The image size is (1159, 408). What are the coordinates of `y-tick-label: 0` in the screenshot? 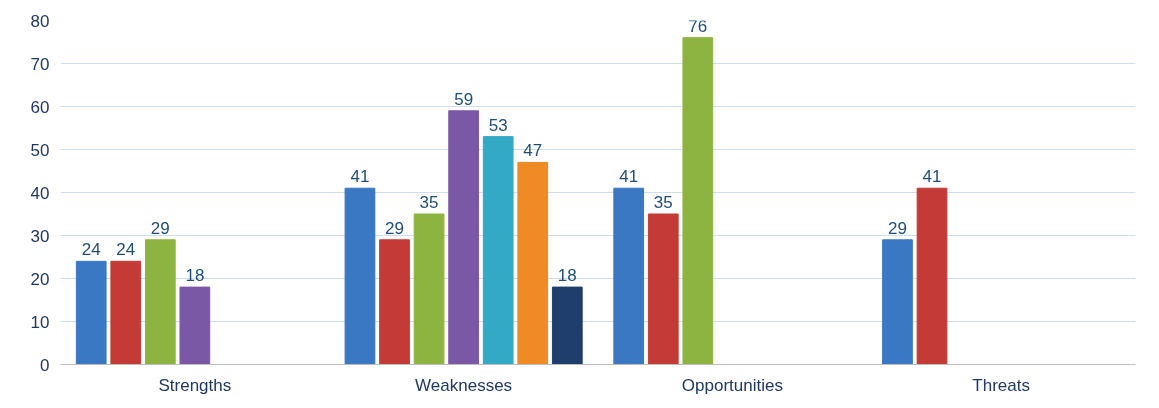 It's located at (45, 365).